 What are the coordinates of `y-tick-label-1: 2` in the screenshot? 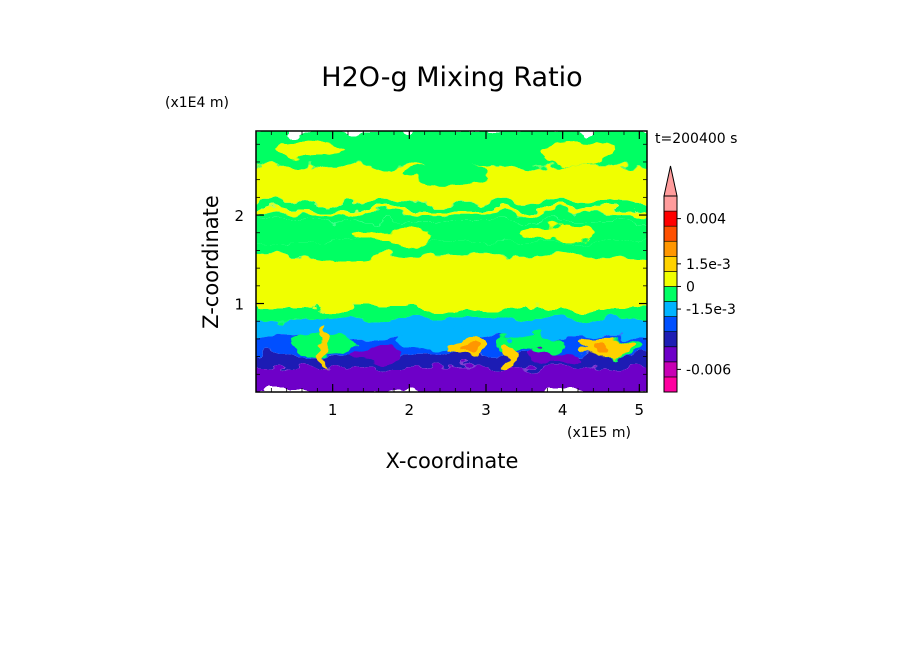 It's located at (239, 216).